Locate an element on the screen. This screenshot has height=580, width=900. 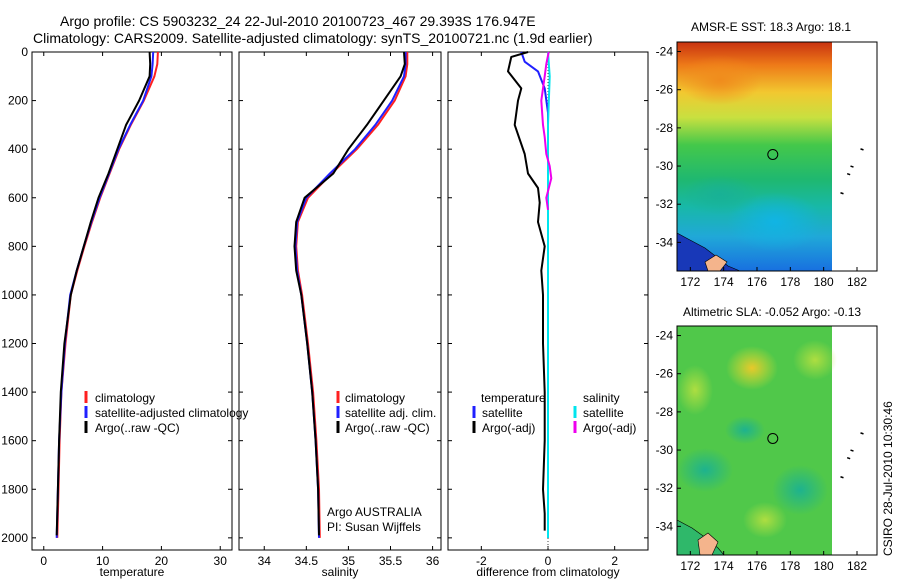
sla_map-ytick-label: -34 is located at coordinates (665, 526).